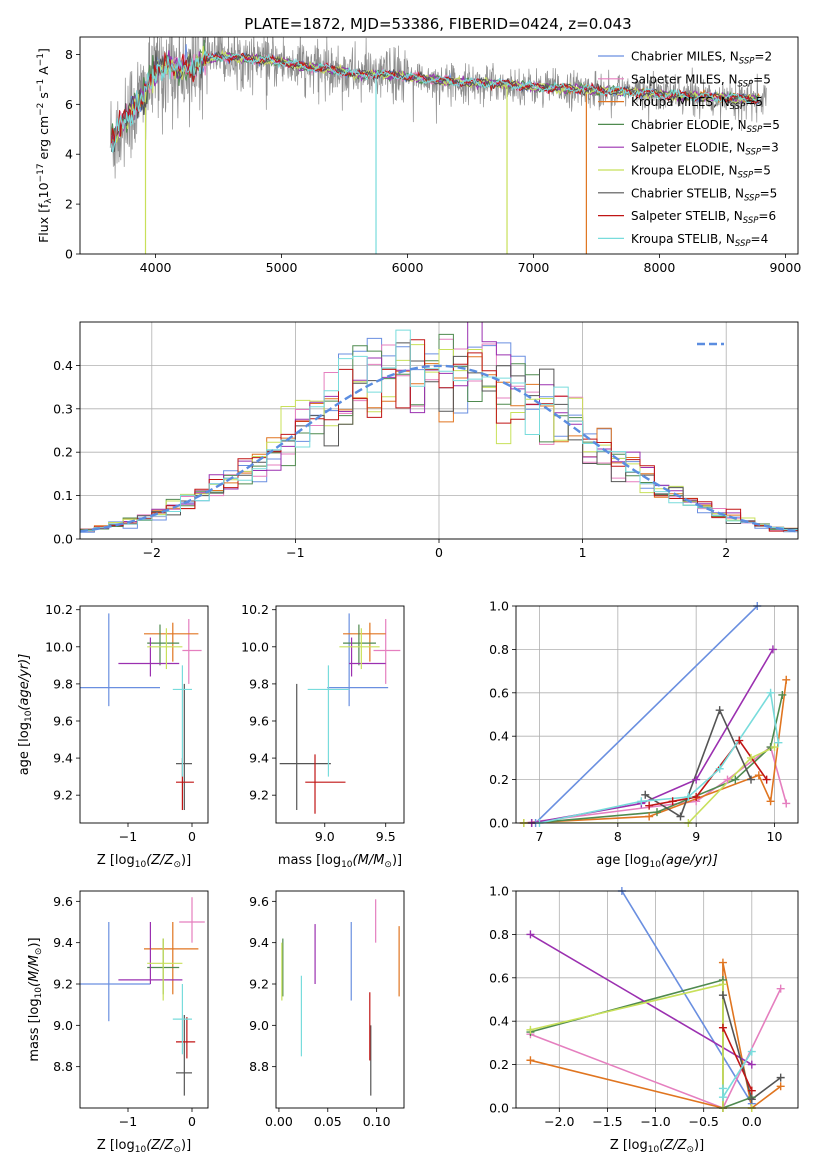 This screenshot has width=819, height=1170. I want to click on x-tick-label: −0.5, so click(703, 1121).